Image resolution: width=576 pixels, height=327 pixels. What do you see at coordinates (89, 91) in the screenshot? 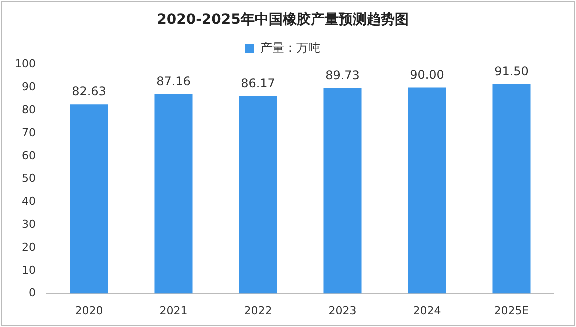
I see `text: 82.63` at bounding box center [89, 91].